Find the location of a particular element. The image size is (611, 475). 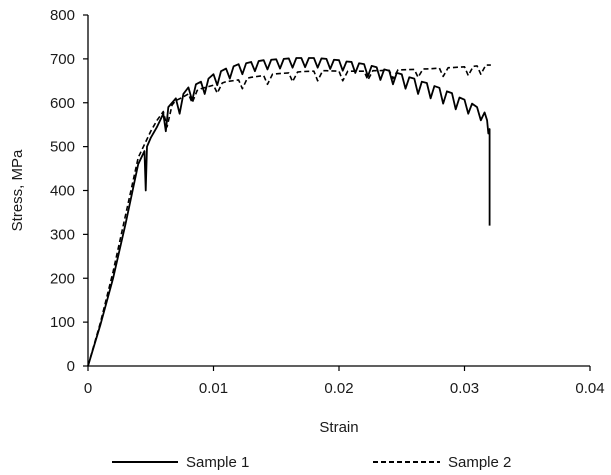

legend-label: Sample 2 is located at coordinates (479, 462).